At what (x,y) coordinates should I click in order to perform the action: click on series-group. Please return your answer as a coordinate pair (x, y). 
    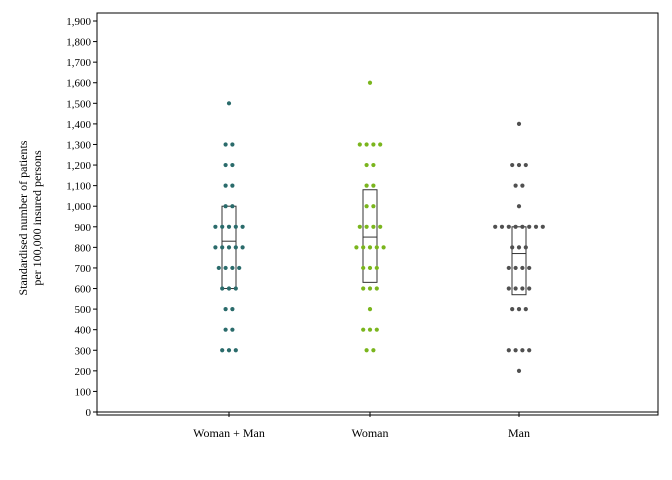
    Looking at the image, I should click on (519, 247).